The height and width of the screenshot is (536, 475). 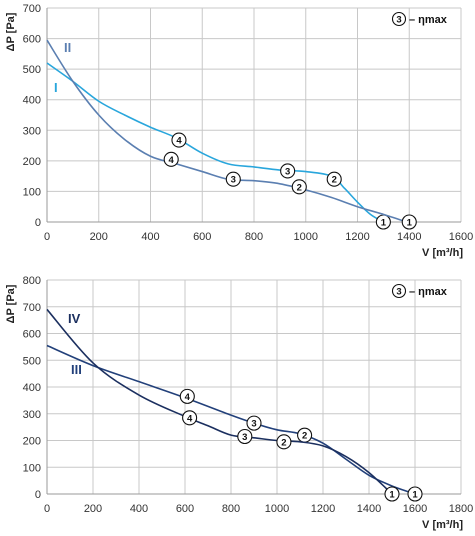 I want to click on x-axis-label: V [m³/h], so click(x=442, y=525).